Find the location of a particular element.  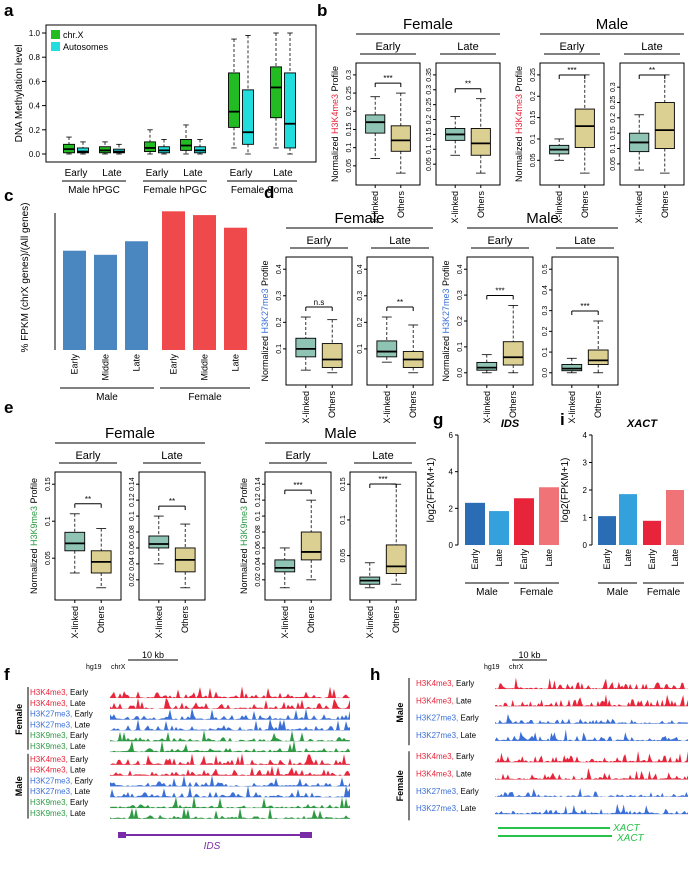

y-tick-label: 6 is located at coordinates (451, 435).